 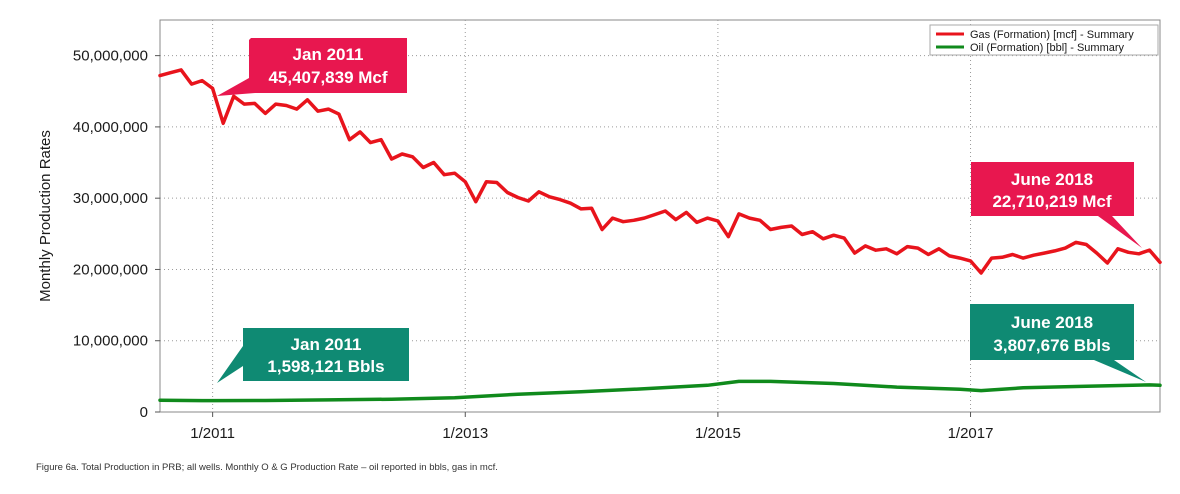 I want to click on callout-oil-june-2018: June 2018 3,807,676 Bbls, so click(x=1058, y=343).